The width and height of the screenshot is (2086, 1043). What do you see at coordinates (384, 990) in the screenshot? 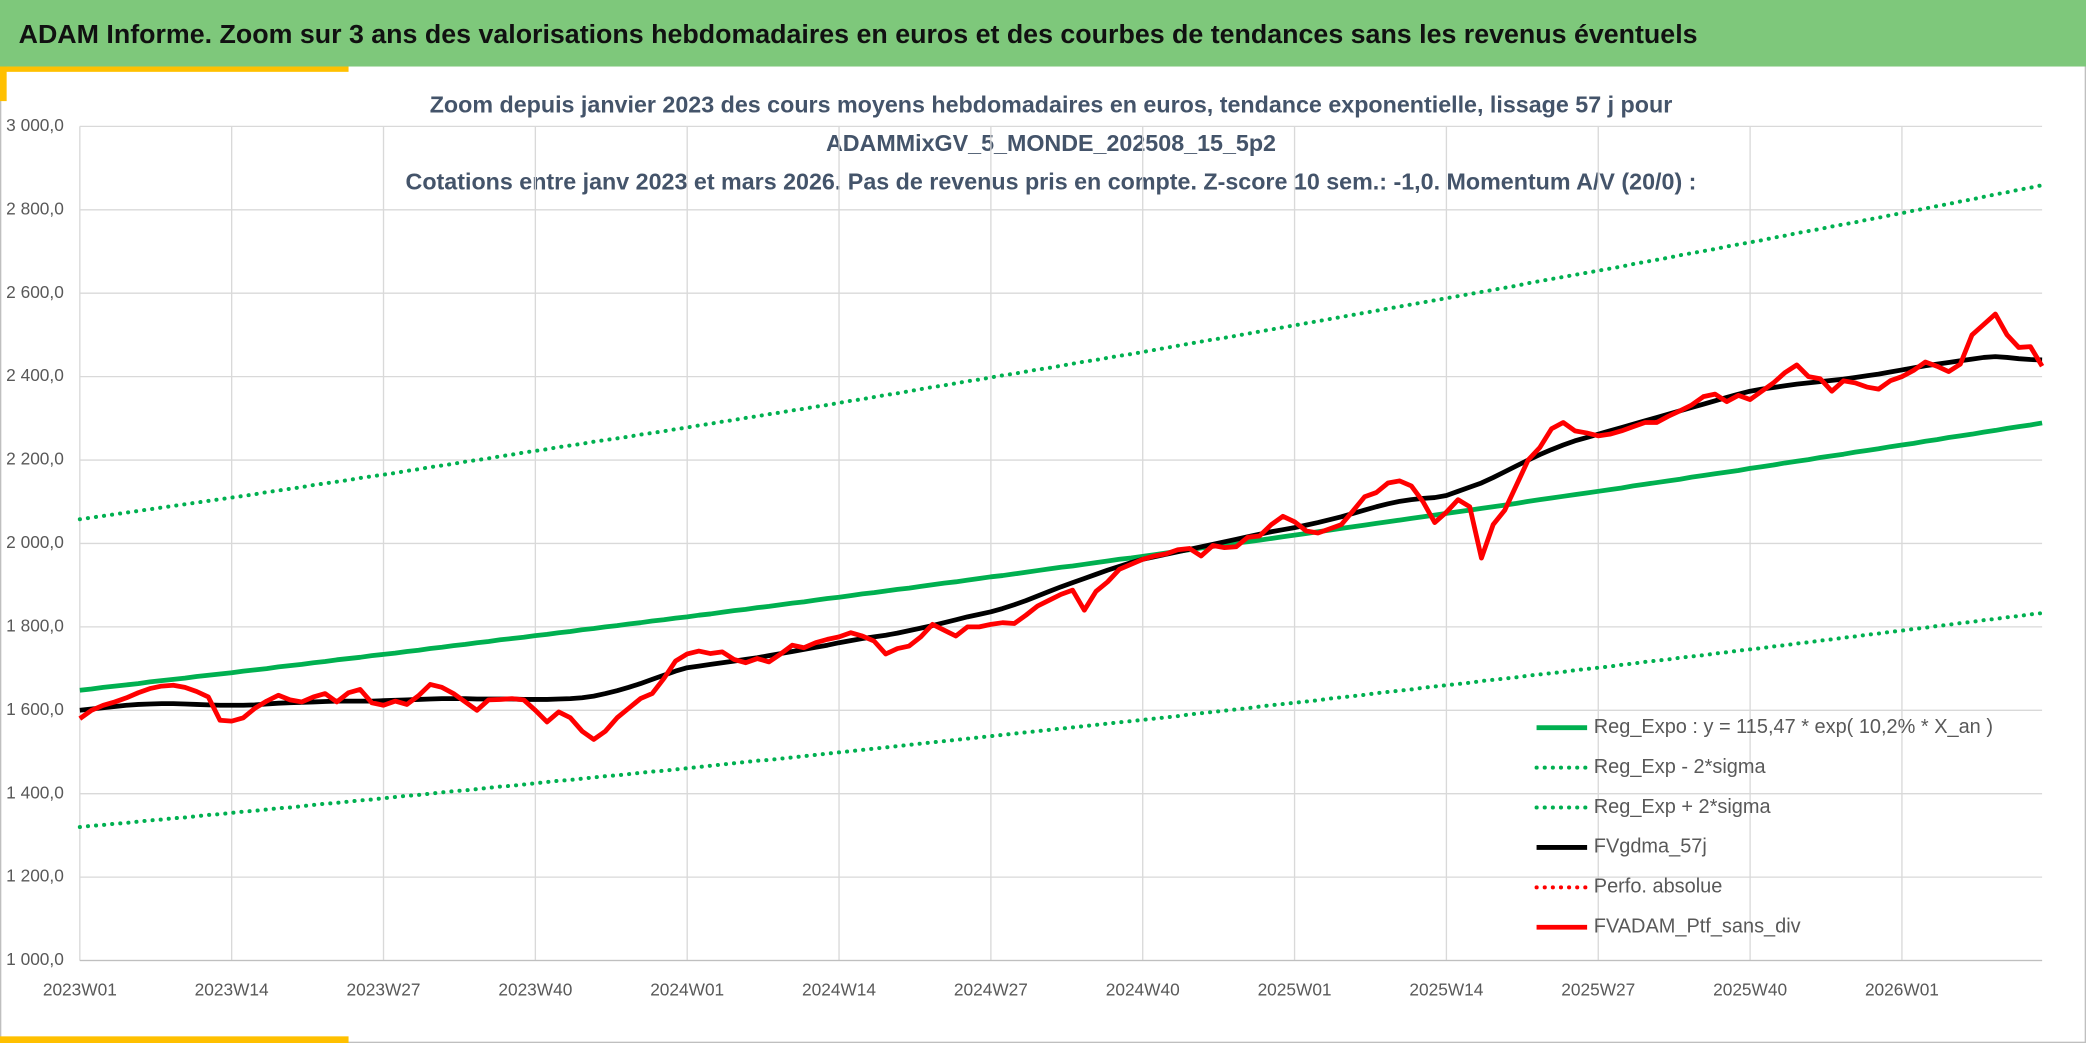
I see `x-tick-label: 2023W27` at bounding box center [384, 990].